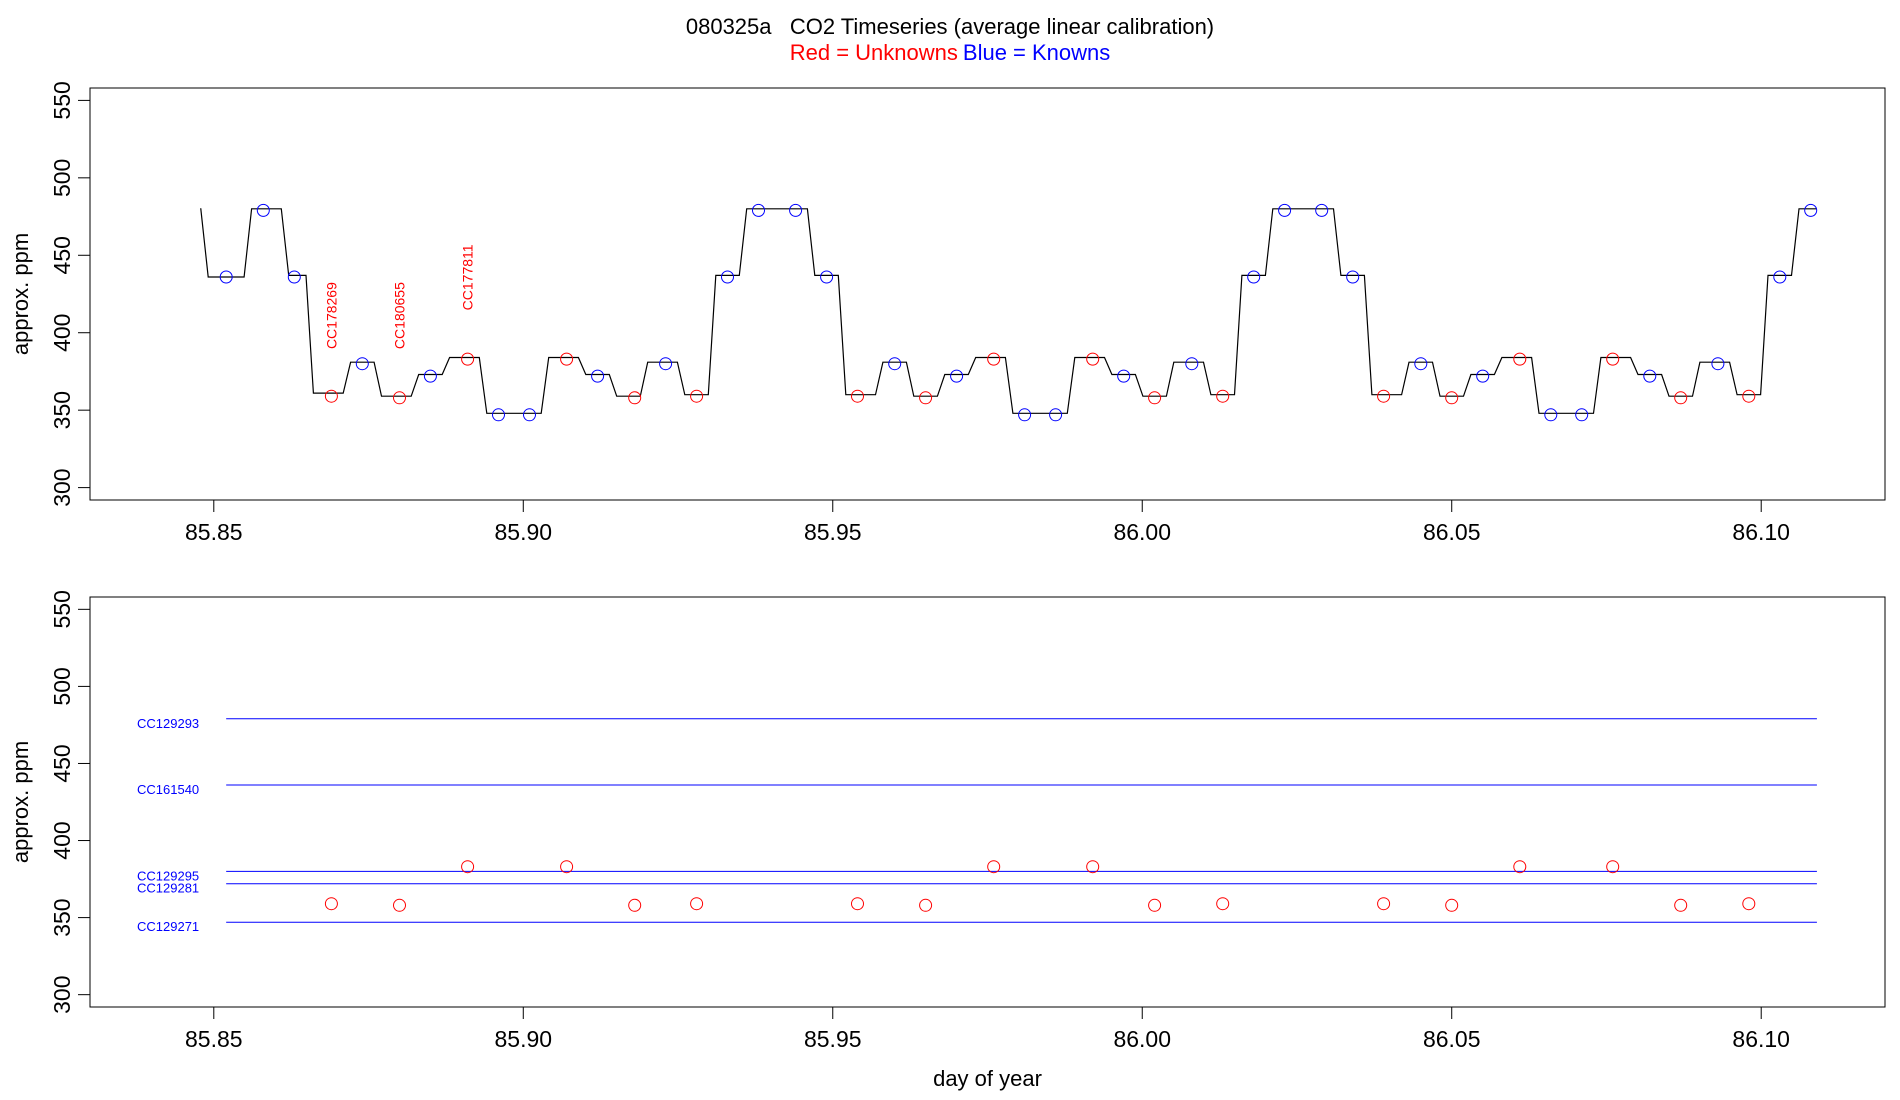  I want to click on reference-line-label: CC129271, so click(168, 926).